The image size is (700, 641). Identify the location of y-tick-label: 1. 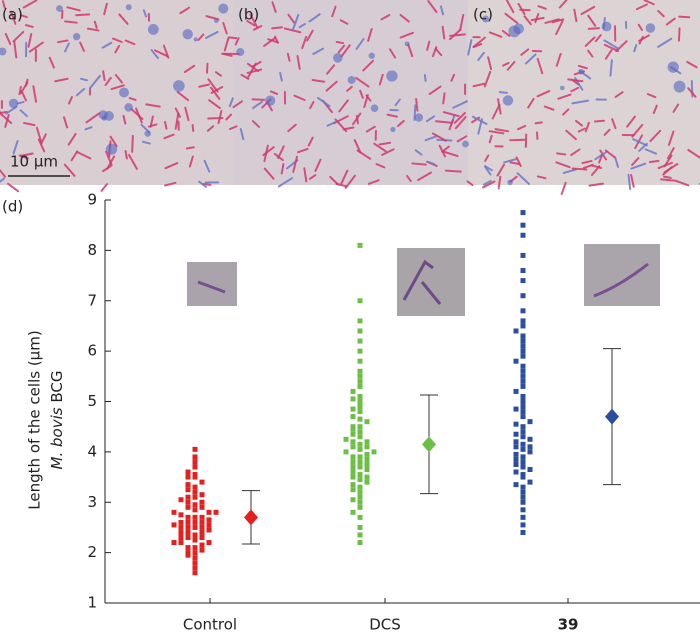
(92, 603).